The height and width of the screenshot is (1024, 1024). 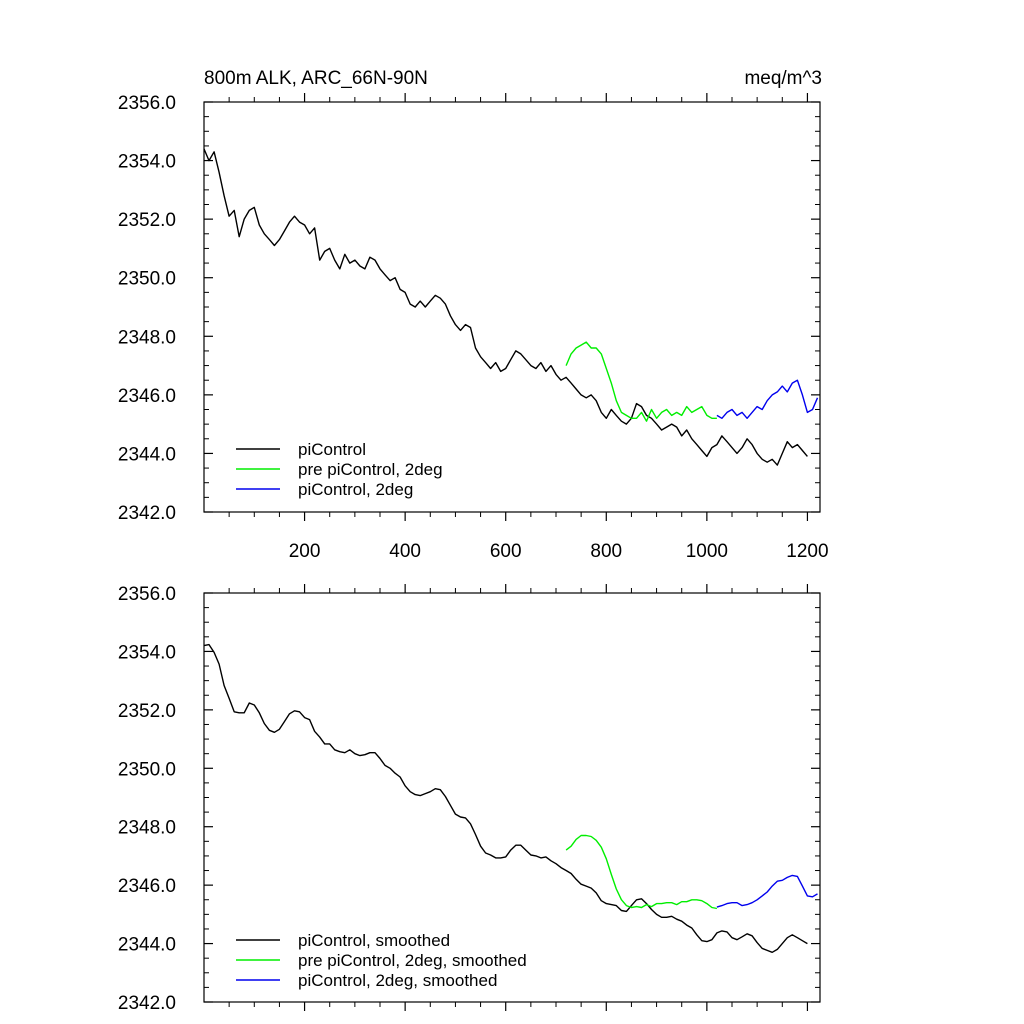 What do you see at coordinates (305, 551) in the screenshot?
I see `x-tick-label: 200` at bounding box center [305, 551].